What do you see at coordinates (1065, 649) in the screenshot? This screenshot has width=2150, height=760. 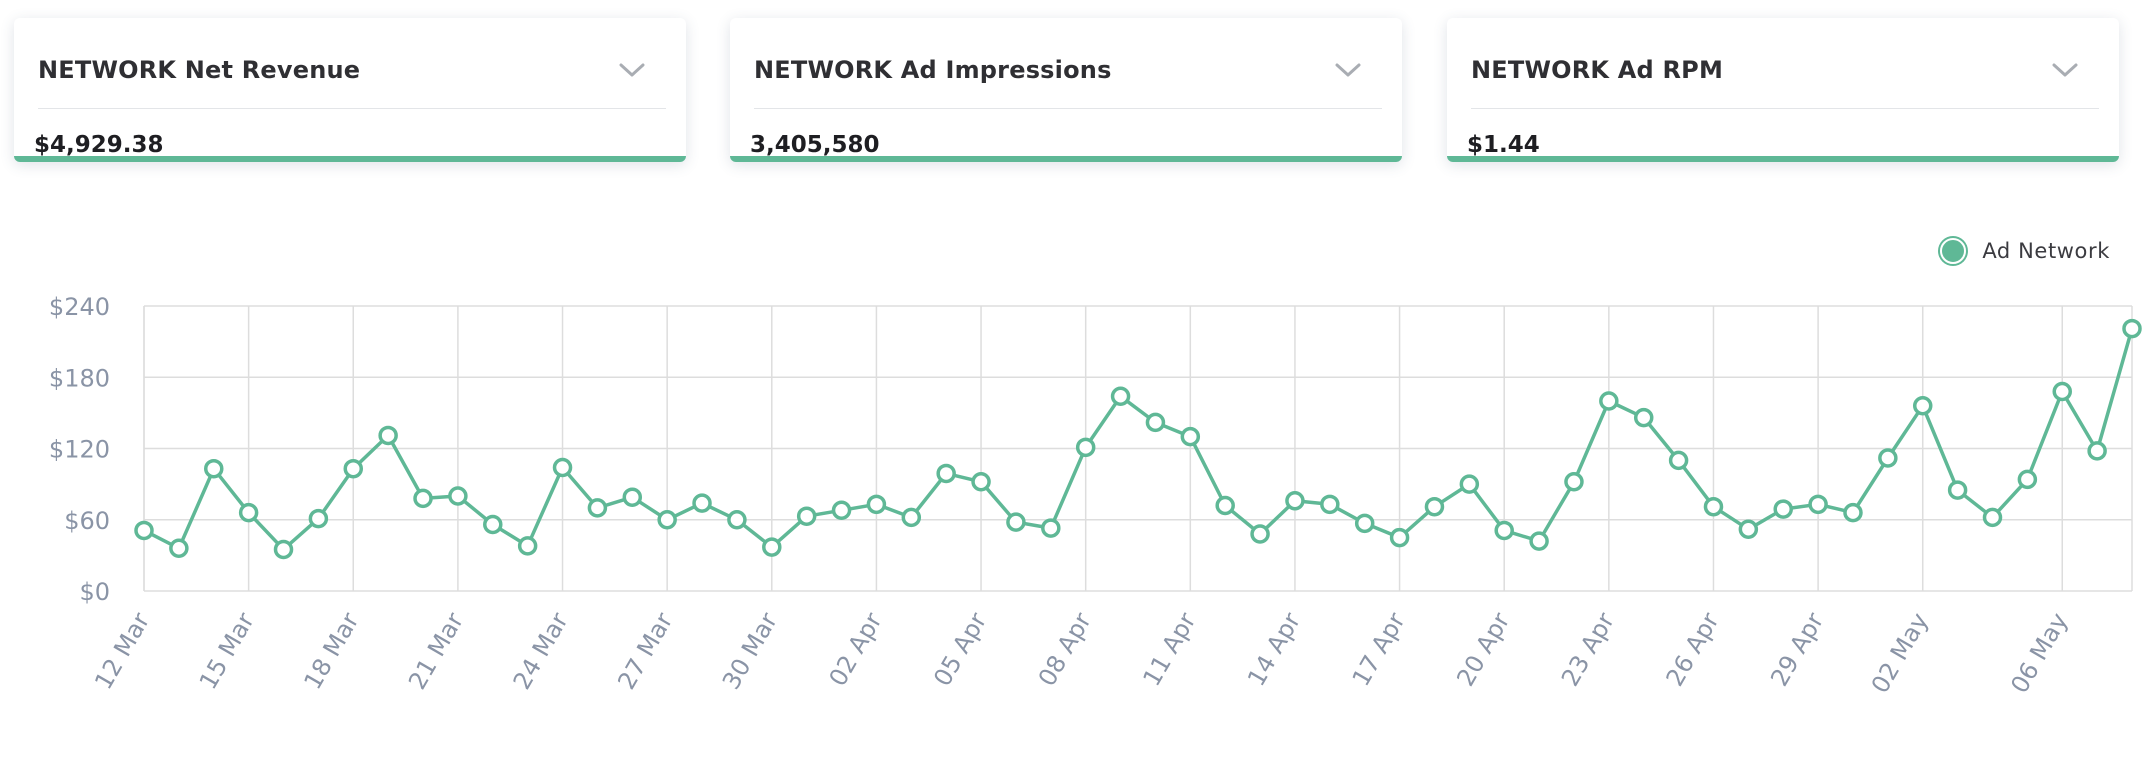 I see `x-tick-label: 08 Apr` at bounding box center [1065, 649].